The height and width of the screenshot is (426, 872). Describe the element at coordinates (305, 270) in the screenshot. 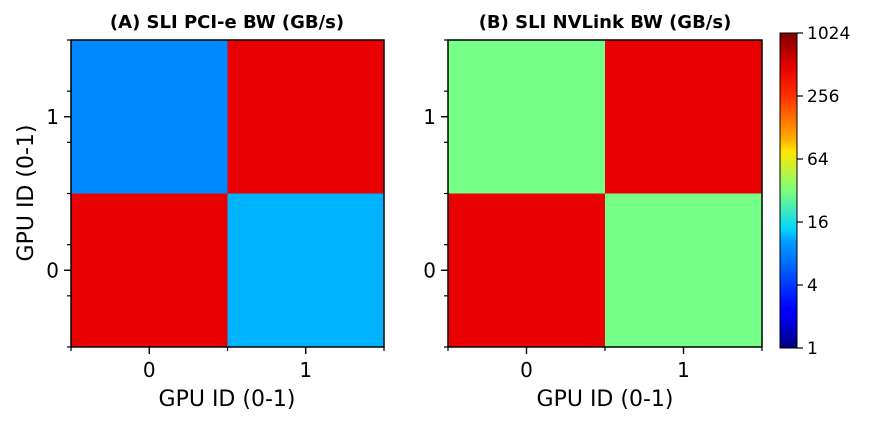

I see `heatmap-cell-a-x1-y0` at that location.